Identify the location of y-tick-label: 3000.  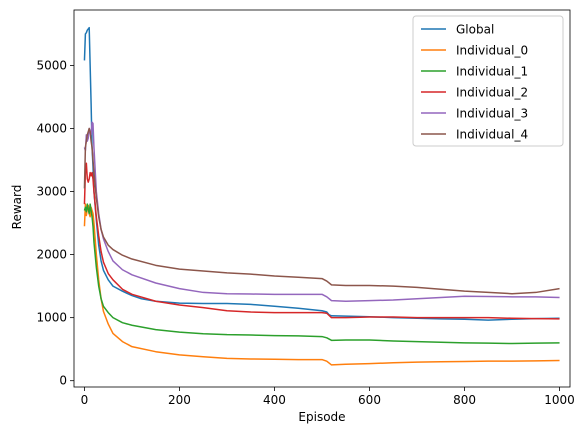
(51, 192).